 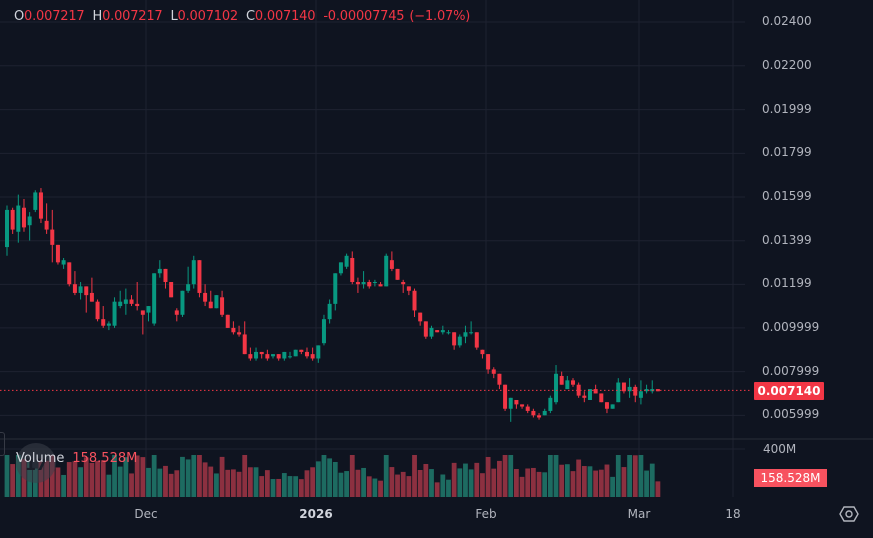 I want to click on time-axis-label: 2026, so click(x=316, y=514).